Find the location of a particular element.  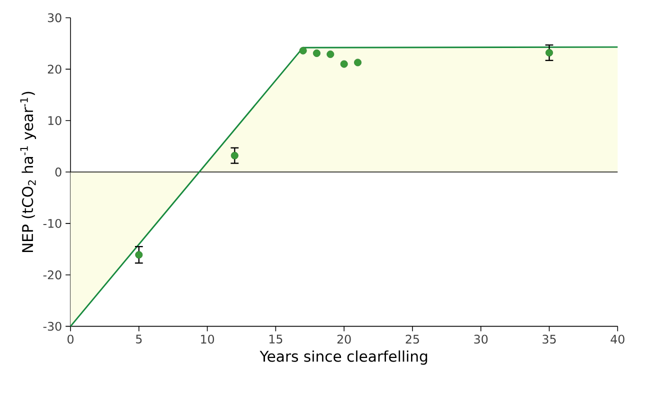

x-tick-label: 10 is located at coordinates (207, 339).